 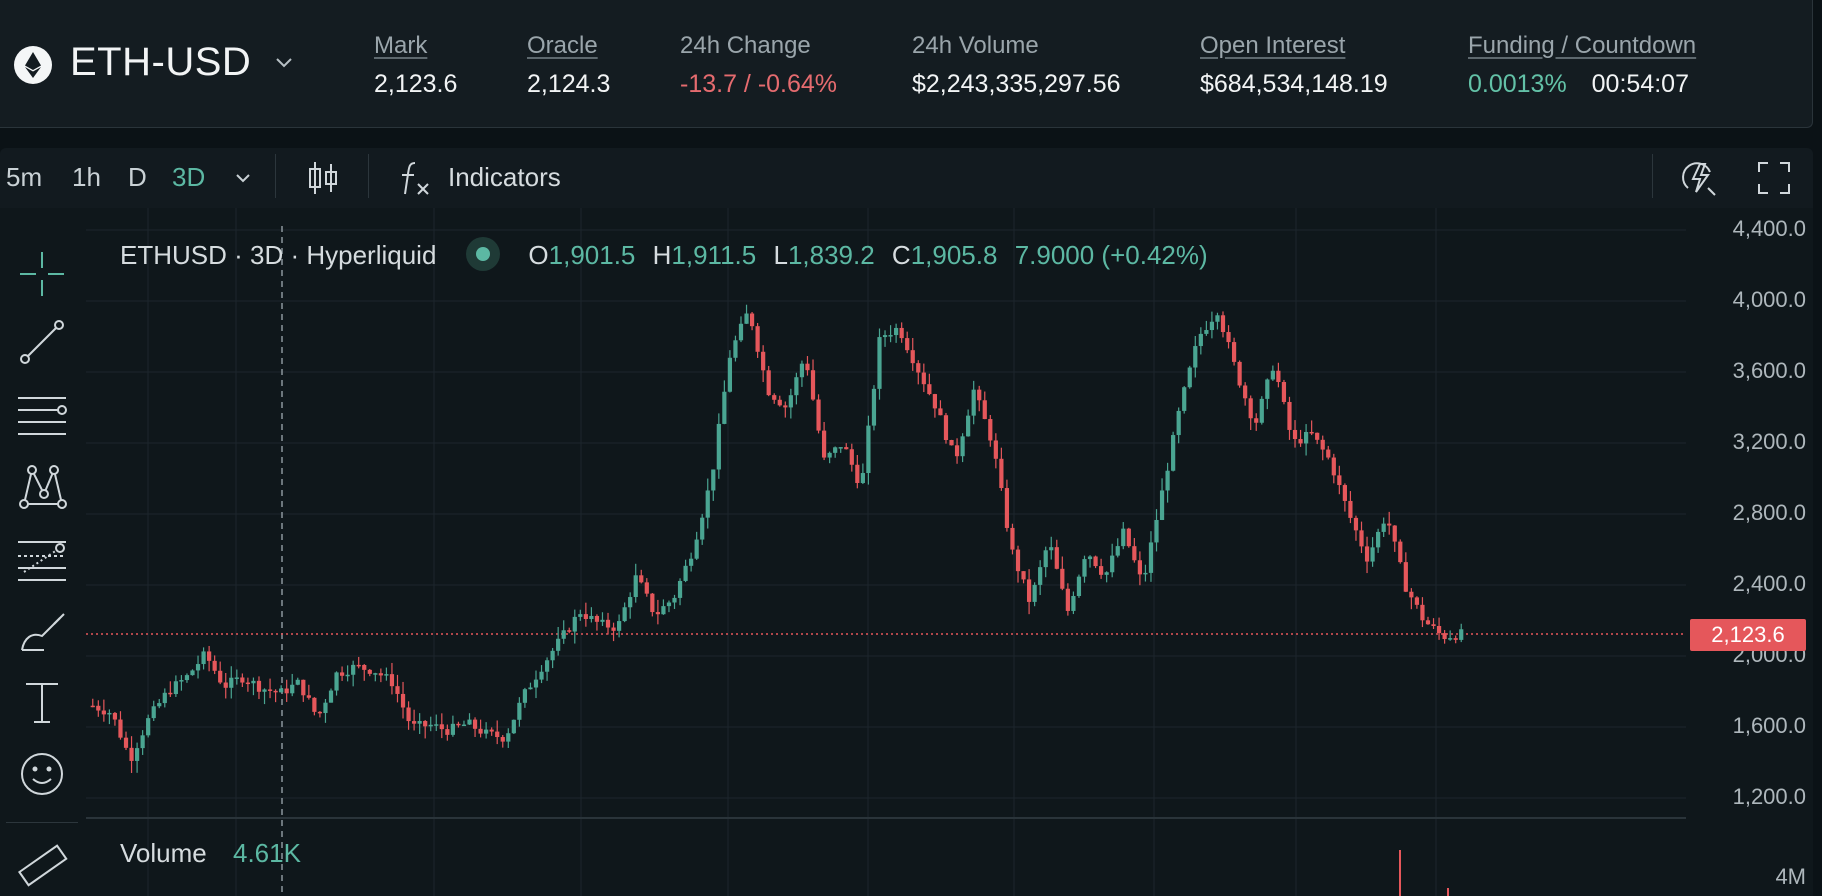 I want to click on trend-line-icon, so click(x=42, y=342).